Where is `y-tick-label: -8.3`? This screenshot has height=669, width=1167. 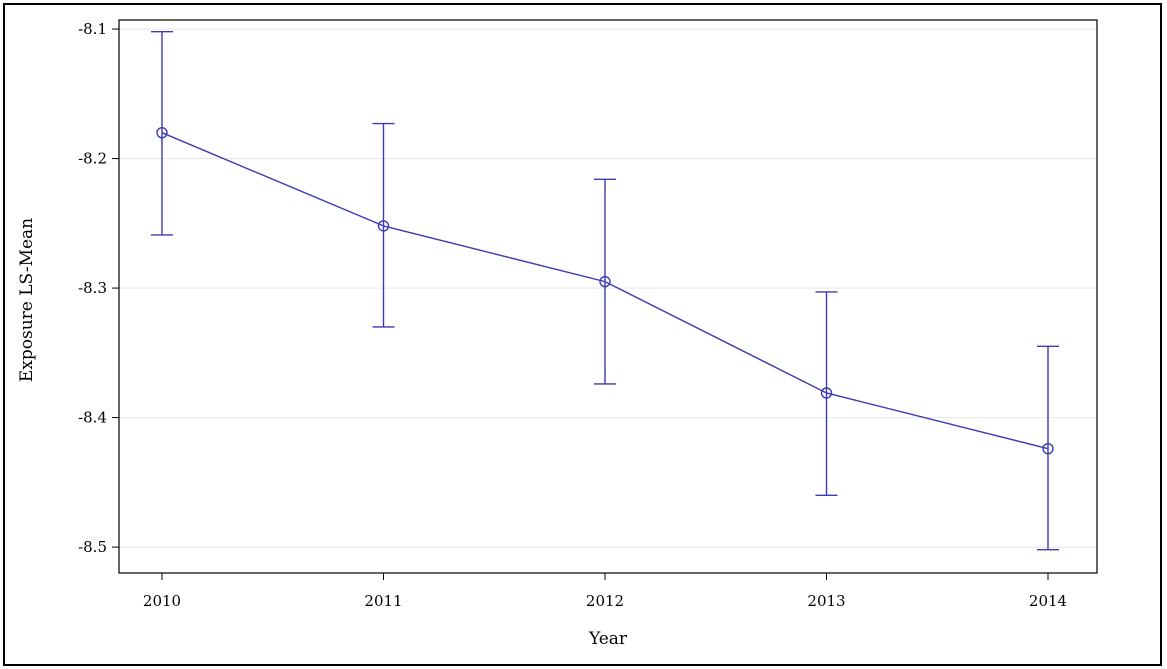 y-tick-label: -8.3 is located at coordinates (92, 288).